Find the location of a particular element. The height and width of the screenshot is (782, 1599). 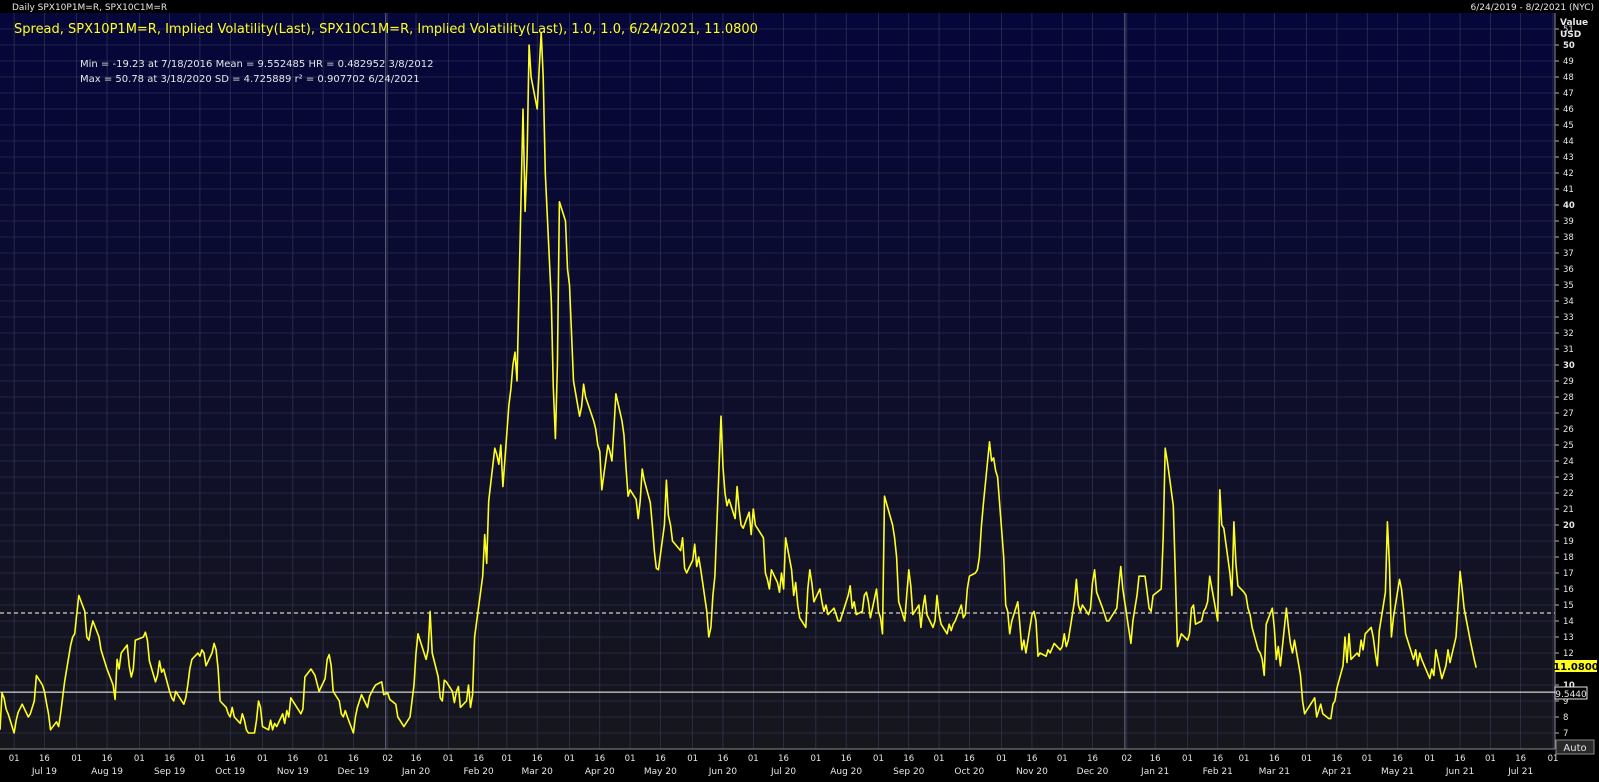

header-left-title: Daily SPX10P1M=R, SPX10C1M=R is located at coordinates (89, 8).